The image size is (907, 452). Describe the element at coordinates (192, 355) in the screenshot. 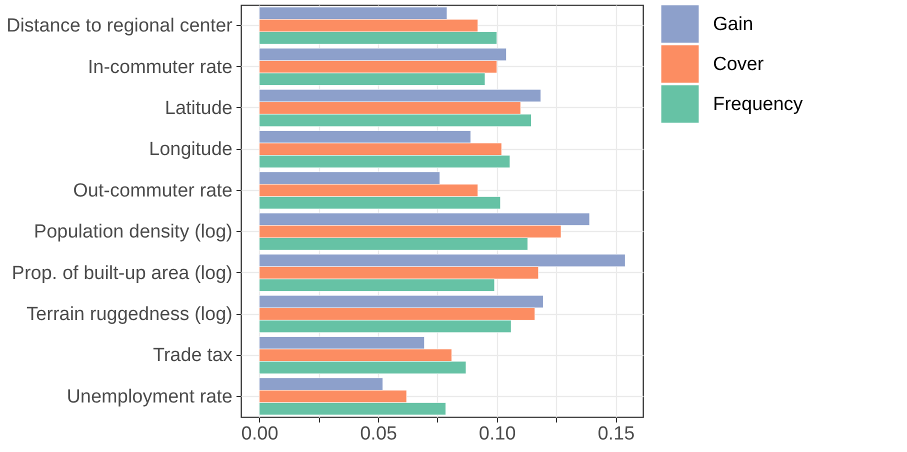

I see `y-tick-label: Trade tax` at that location.